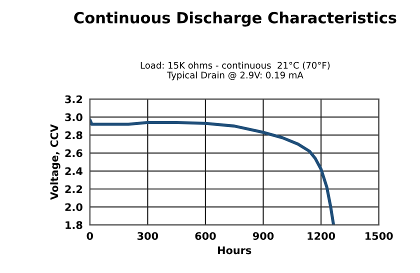 The image size is (420, 273). What do you see at coordinates (73, 135) in the screenshot?
I see `y-tick-label: 2.8` at bounding box center [73, 135].